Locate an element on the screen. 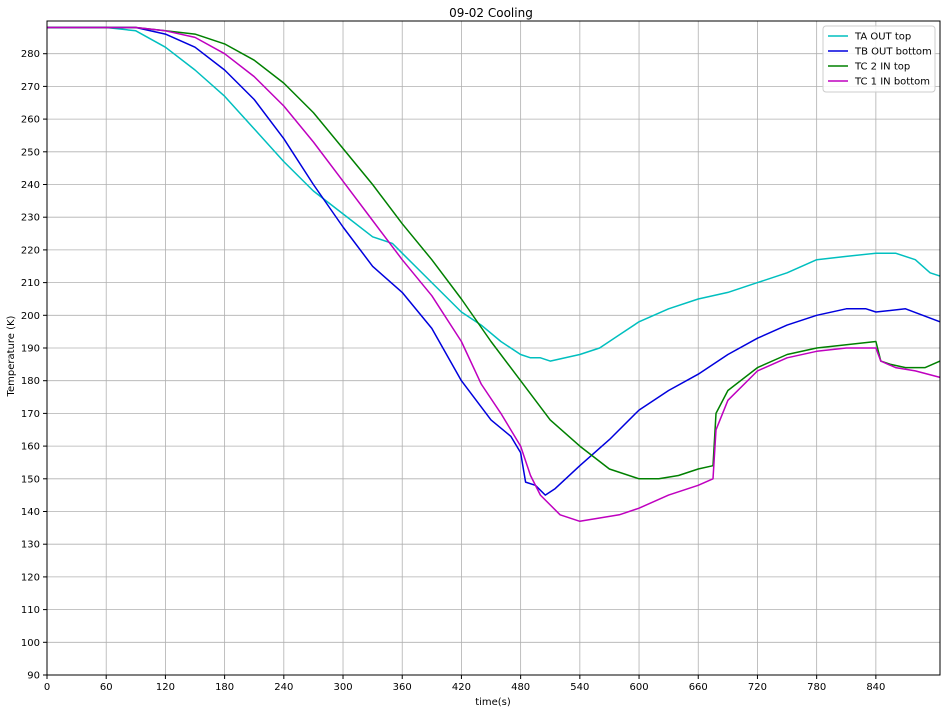 The image size is (947, 713). x-tick-label: 120 is located at coordinates (165, 687).